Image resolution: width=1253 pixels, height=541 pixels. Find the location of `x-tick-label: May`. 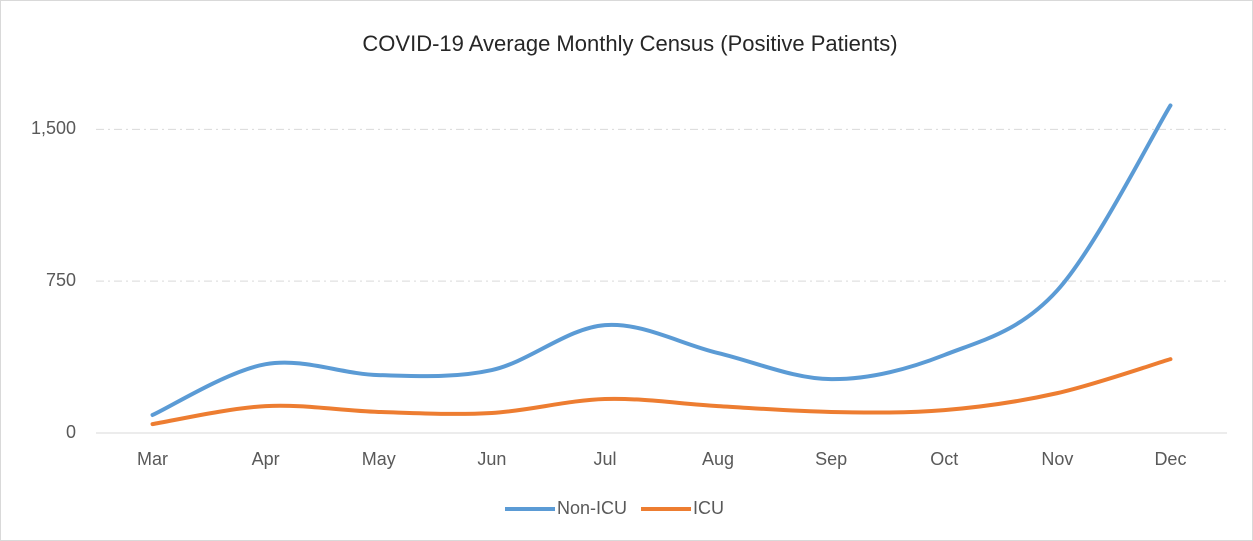

x-tick-label: May is located at coordinates (379, 459).